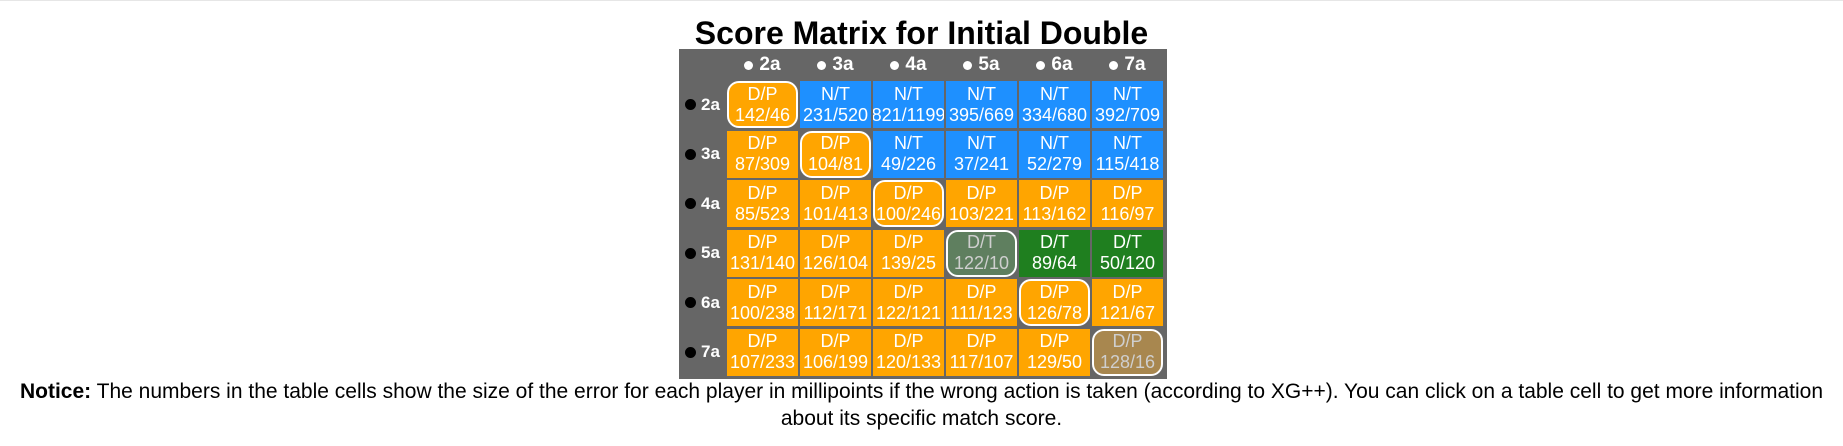 This screenshot has width=1843, height=446. I want to click on matrix-cell: N/T 49/226, so click(908, 154).